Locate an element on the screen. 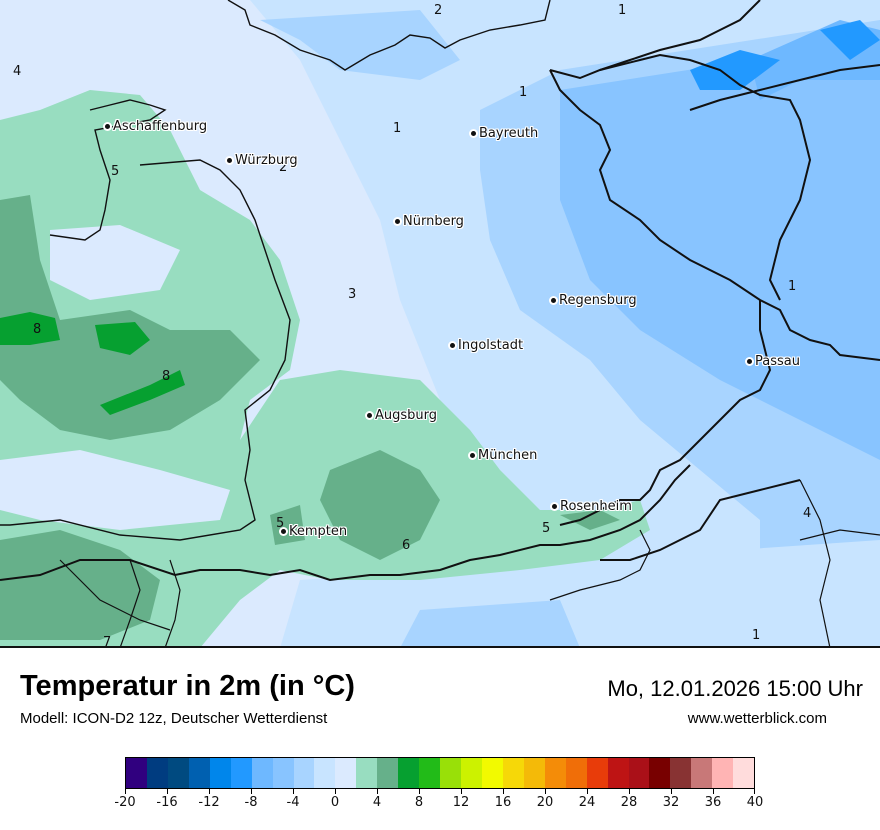 Image resolution: width=880 pixels, height=830 pixels. map-bottom-border is located at coordinates (440, 647).